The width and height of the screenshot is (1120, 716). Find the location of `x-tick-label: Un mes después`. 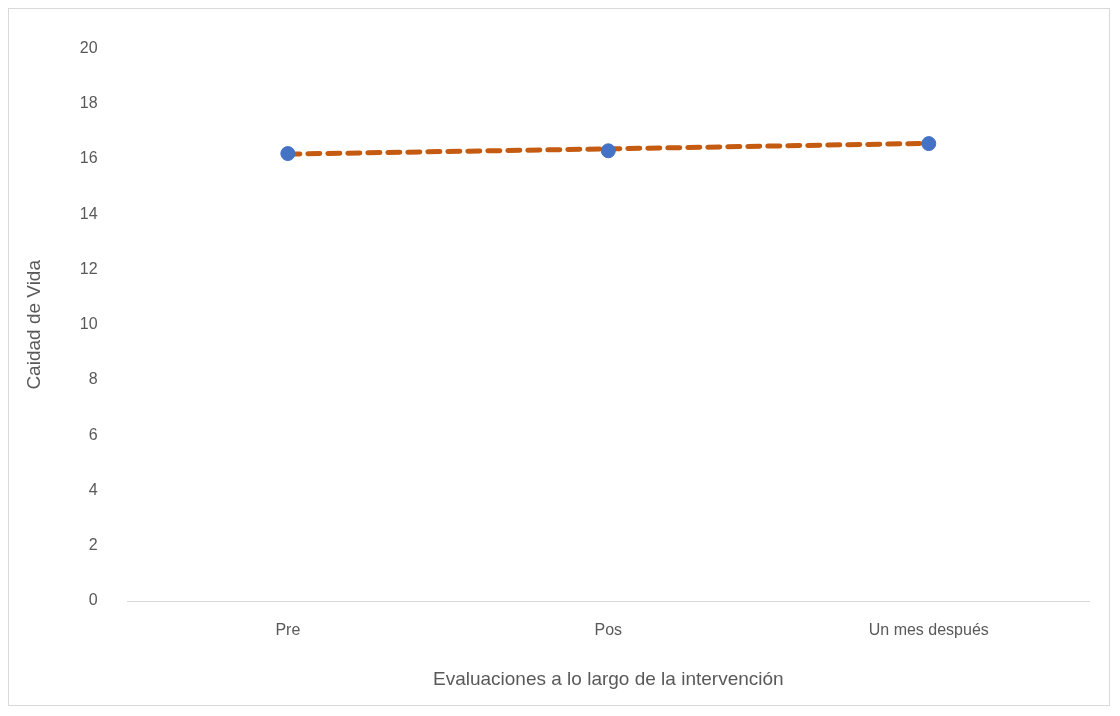

x-tick-label: Un mes después is located at coordinates (928, 630).